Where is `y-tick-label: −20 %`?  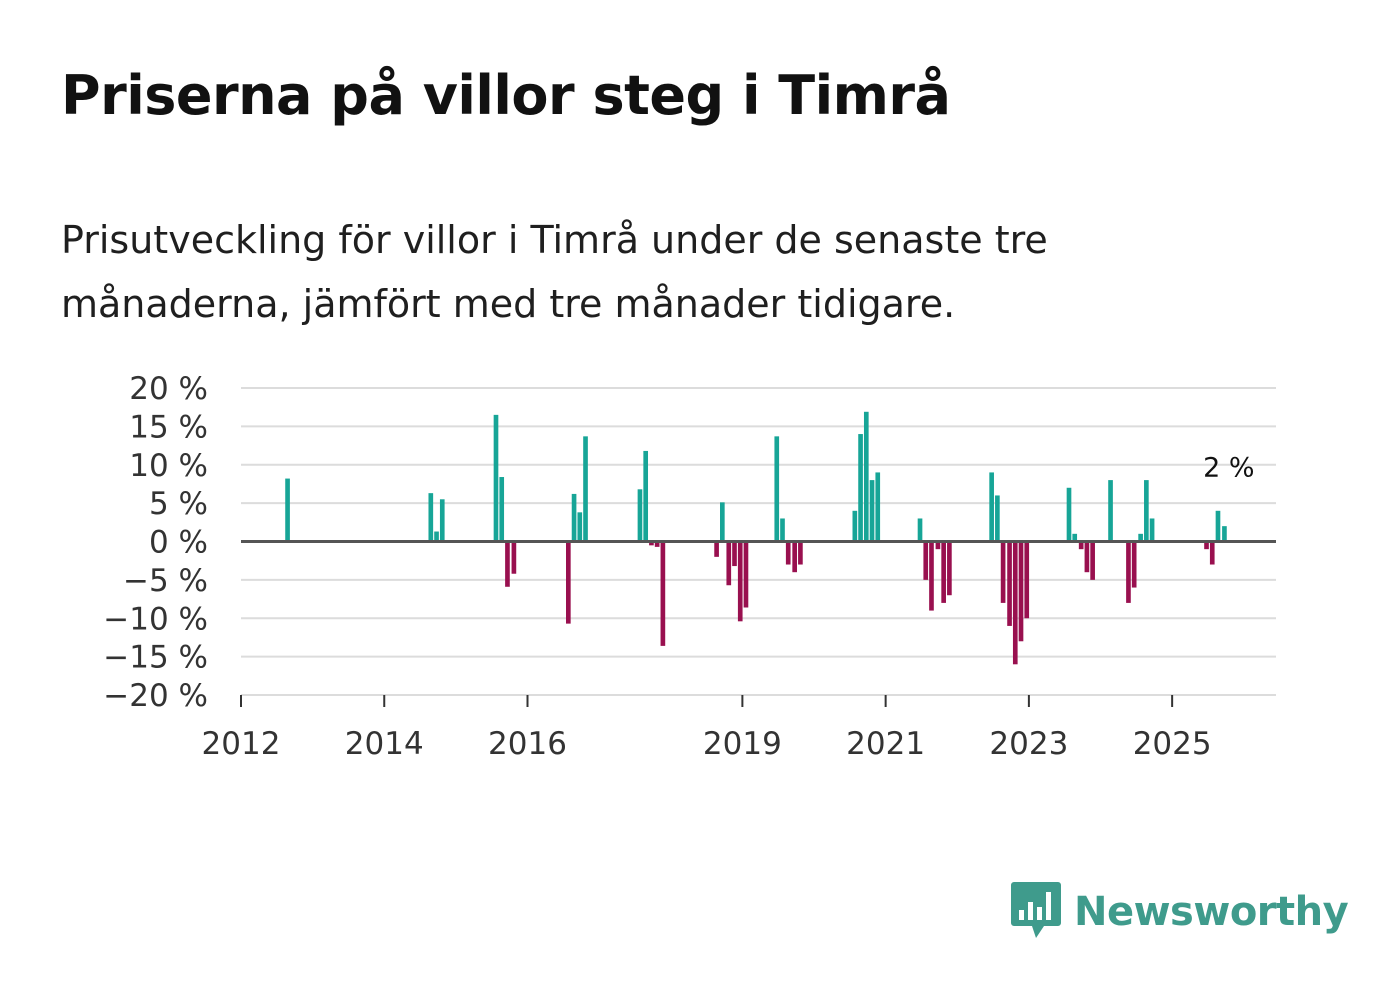
y-tick-label: −20 % is located at coordinates (155, 696).